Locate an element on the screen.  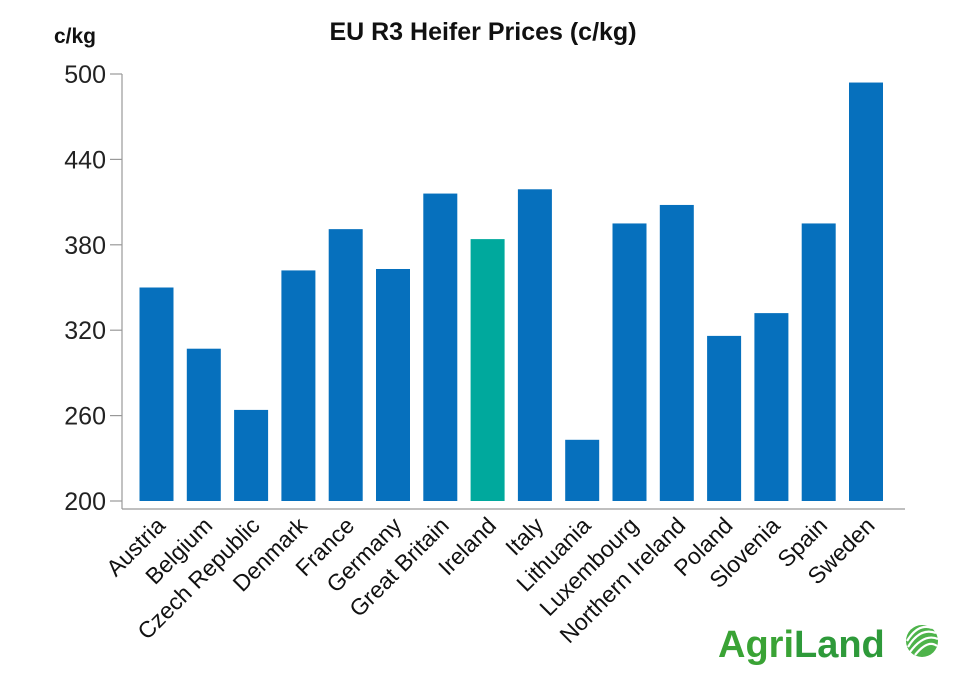
bar-poland is located at coordinates (724, 418).